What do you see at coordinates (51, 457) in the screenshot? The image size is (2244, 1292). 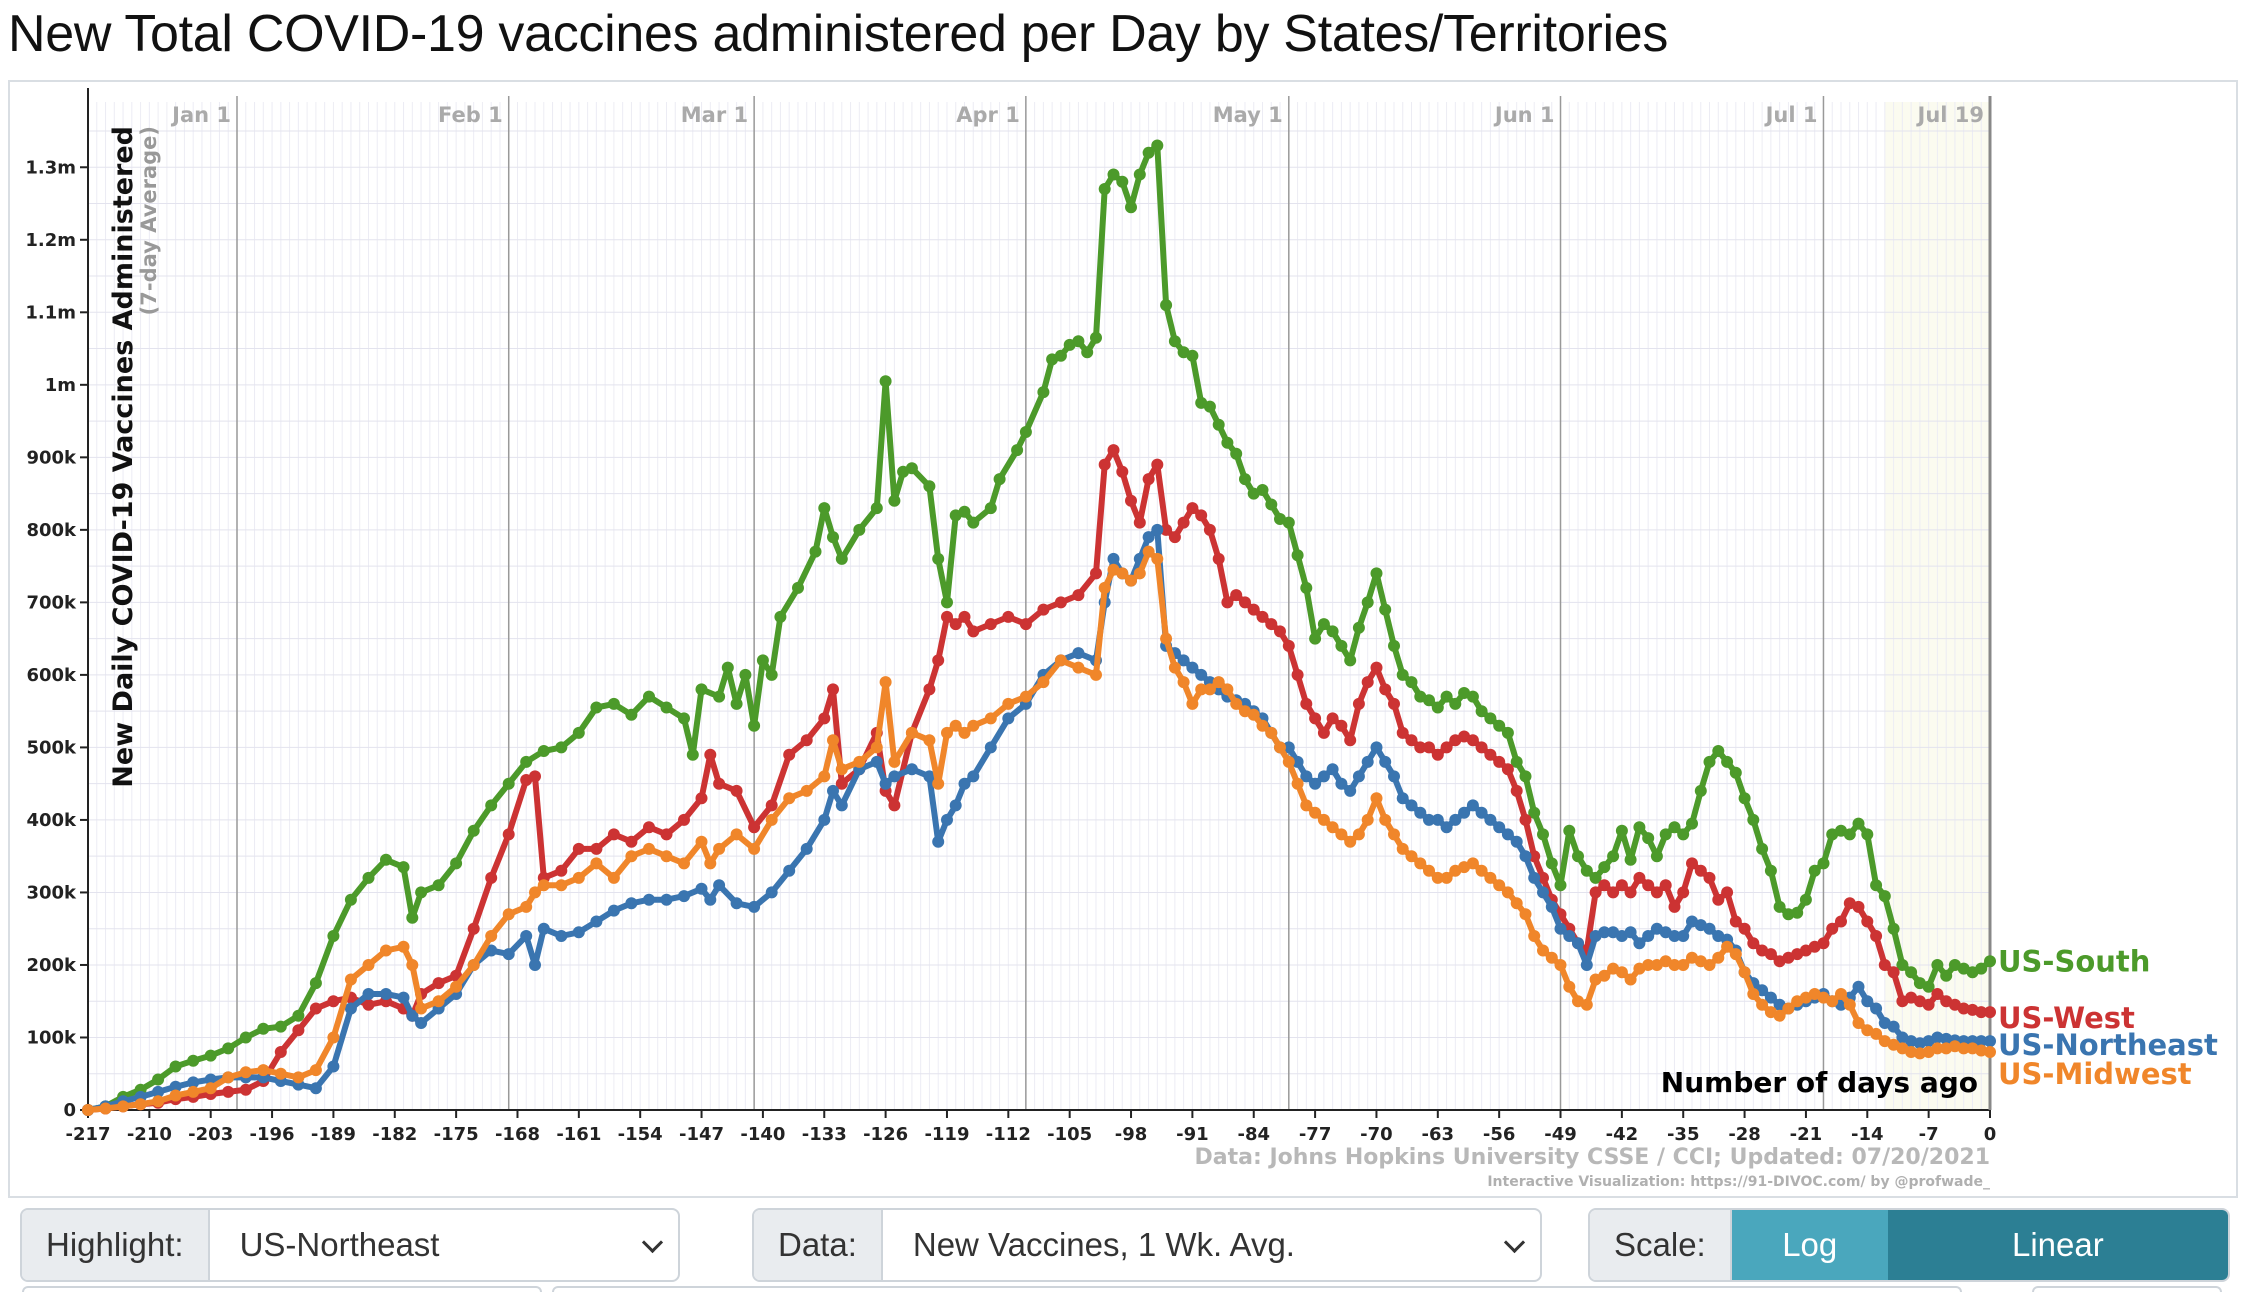 I see `y-tick-label: 900k` at bounding box center [51, 457].